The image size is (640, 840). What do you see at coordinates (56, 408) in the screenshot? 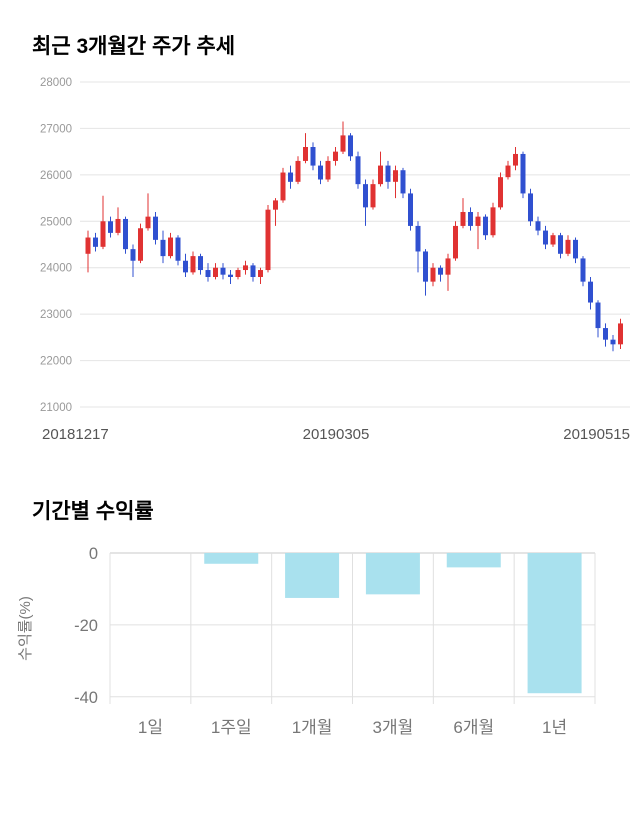
I see `svg-text: 21000` at bounding box center [56, 408].